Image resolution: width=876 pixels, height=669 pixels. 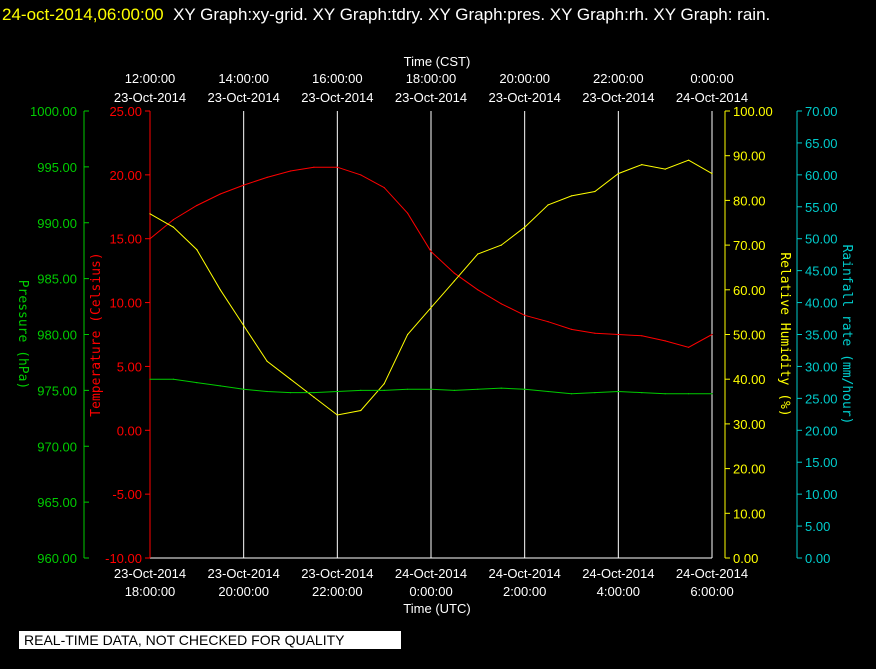 What do you see at coordinates (821, 143) in the screenshot?
I see `rainfall-tick-label: 65.00` at bounding box center [821, 143].